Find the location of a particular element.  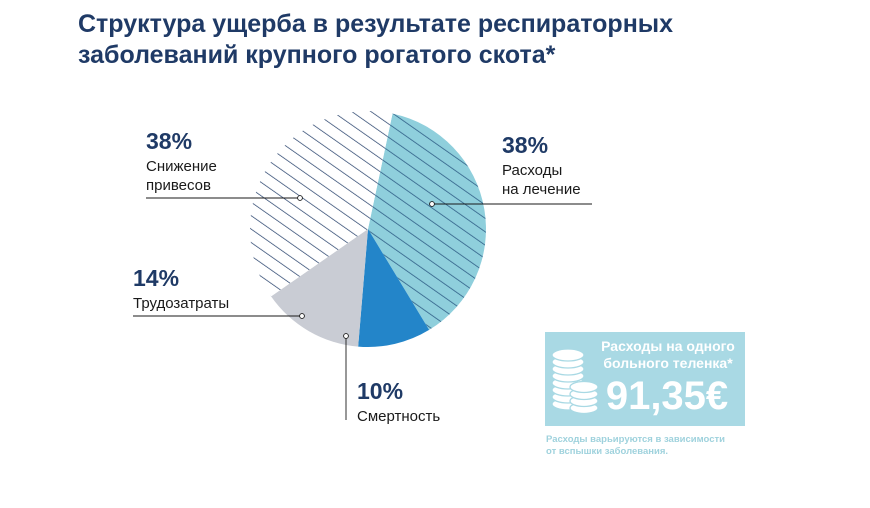

info-box-title-line2: больного теленка* is located at coordinates (668, 363).